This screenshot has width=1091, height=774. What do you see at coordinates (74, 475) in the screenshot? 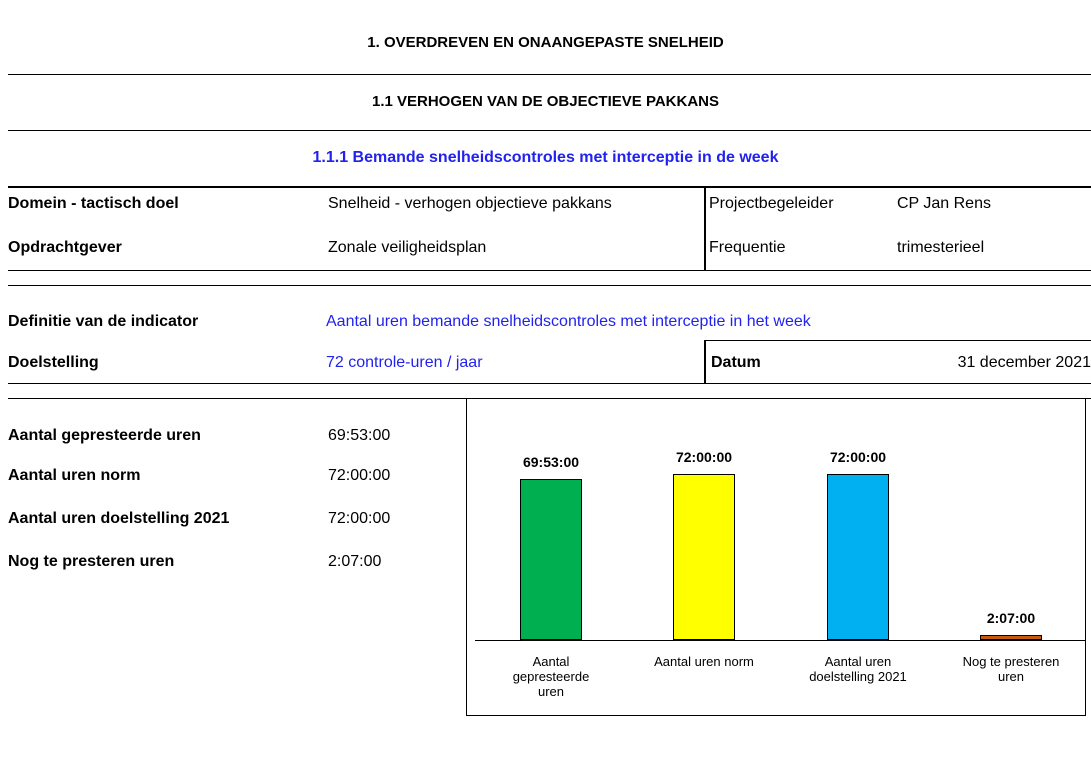
I see `stat-label: Aantal uren norm` at bounding box center [74, 475].